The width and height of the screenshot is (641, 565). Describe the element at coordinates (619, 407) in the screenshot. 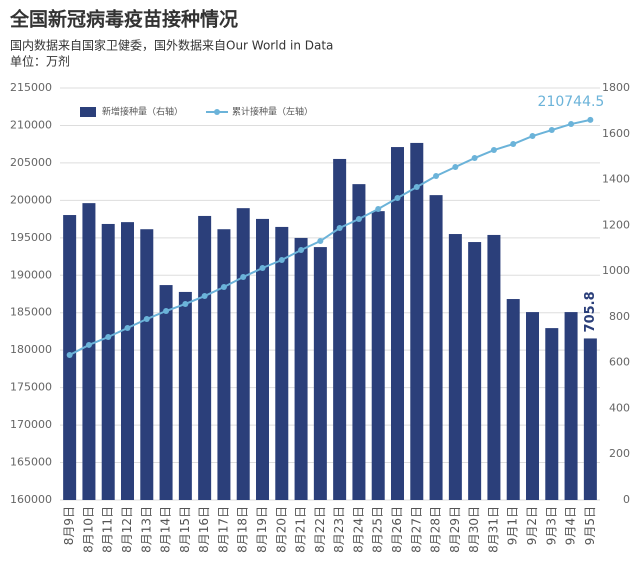

I see `y2-tick-label: 400` at that location.